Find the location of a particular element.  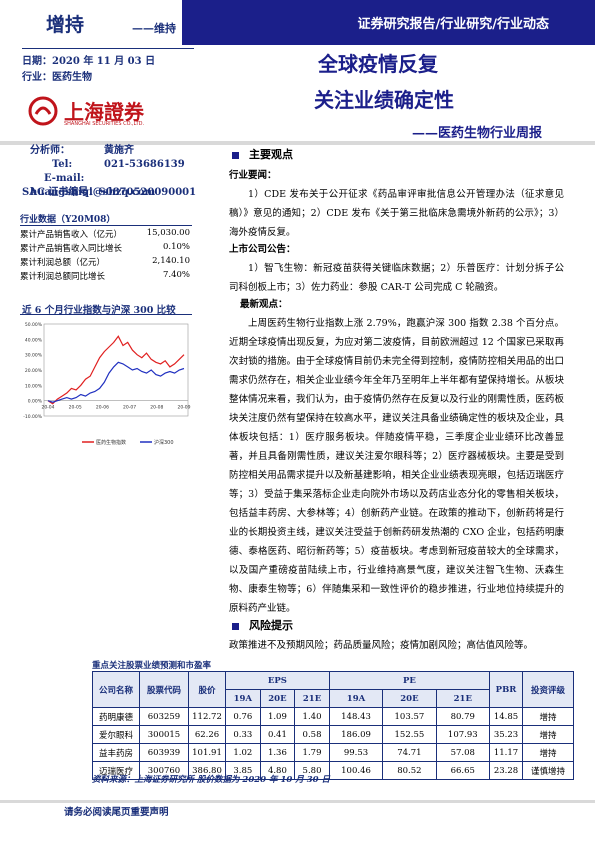

sac-label: SAC 证书编号： is located at coordinates (60, 192).